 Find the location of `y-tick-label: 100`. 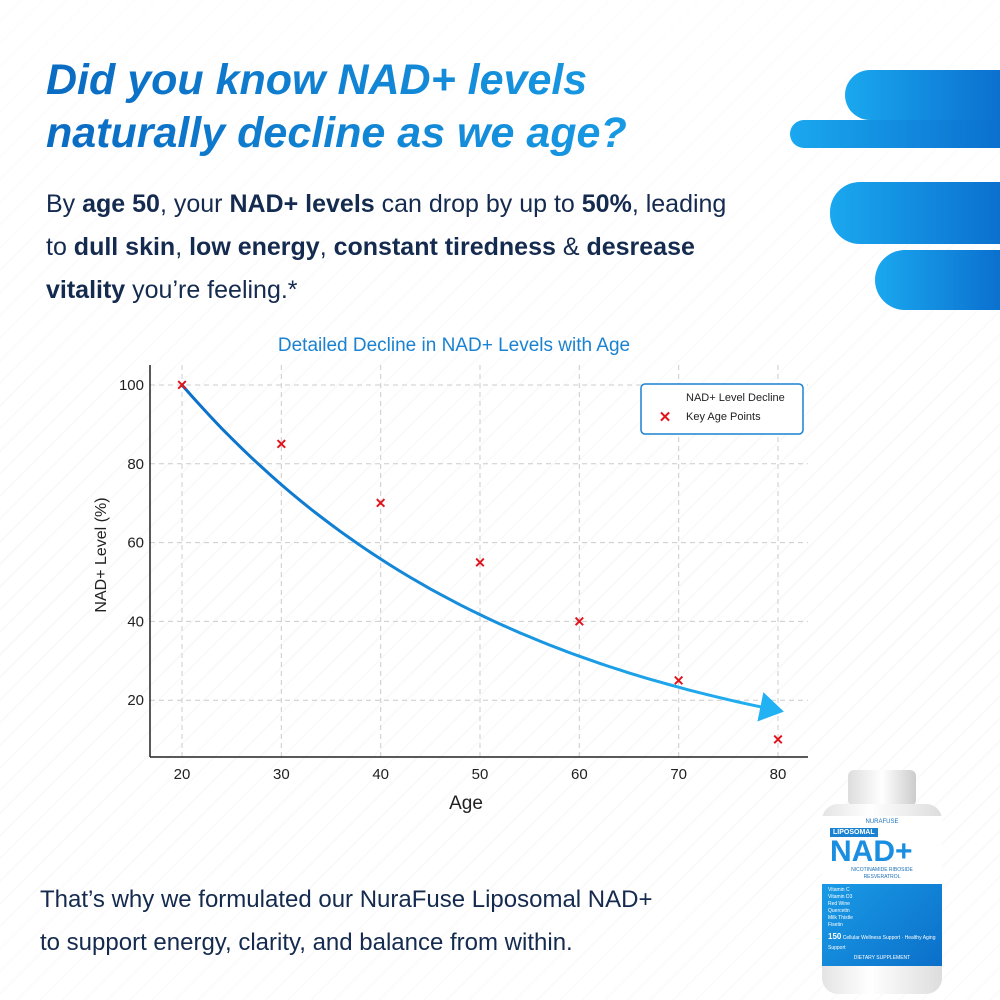

y-tick-label: 100 is located at coordinates (131, 385).